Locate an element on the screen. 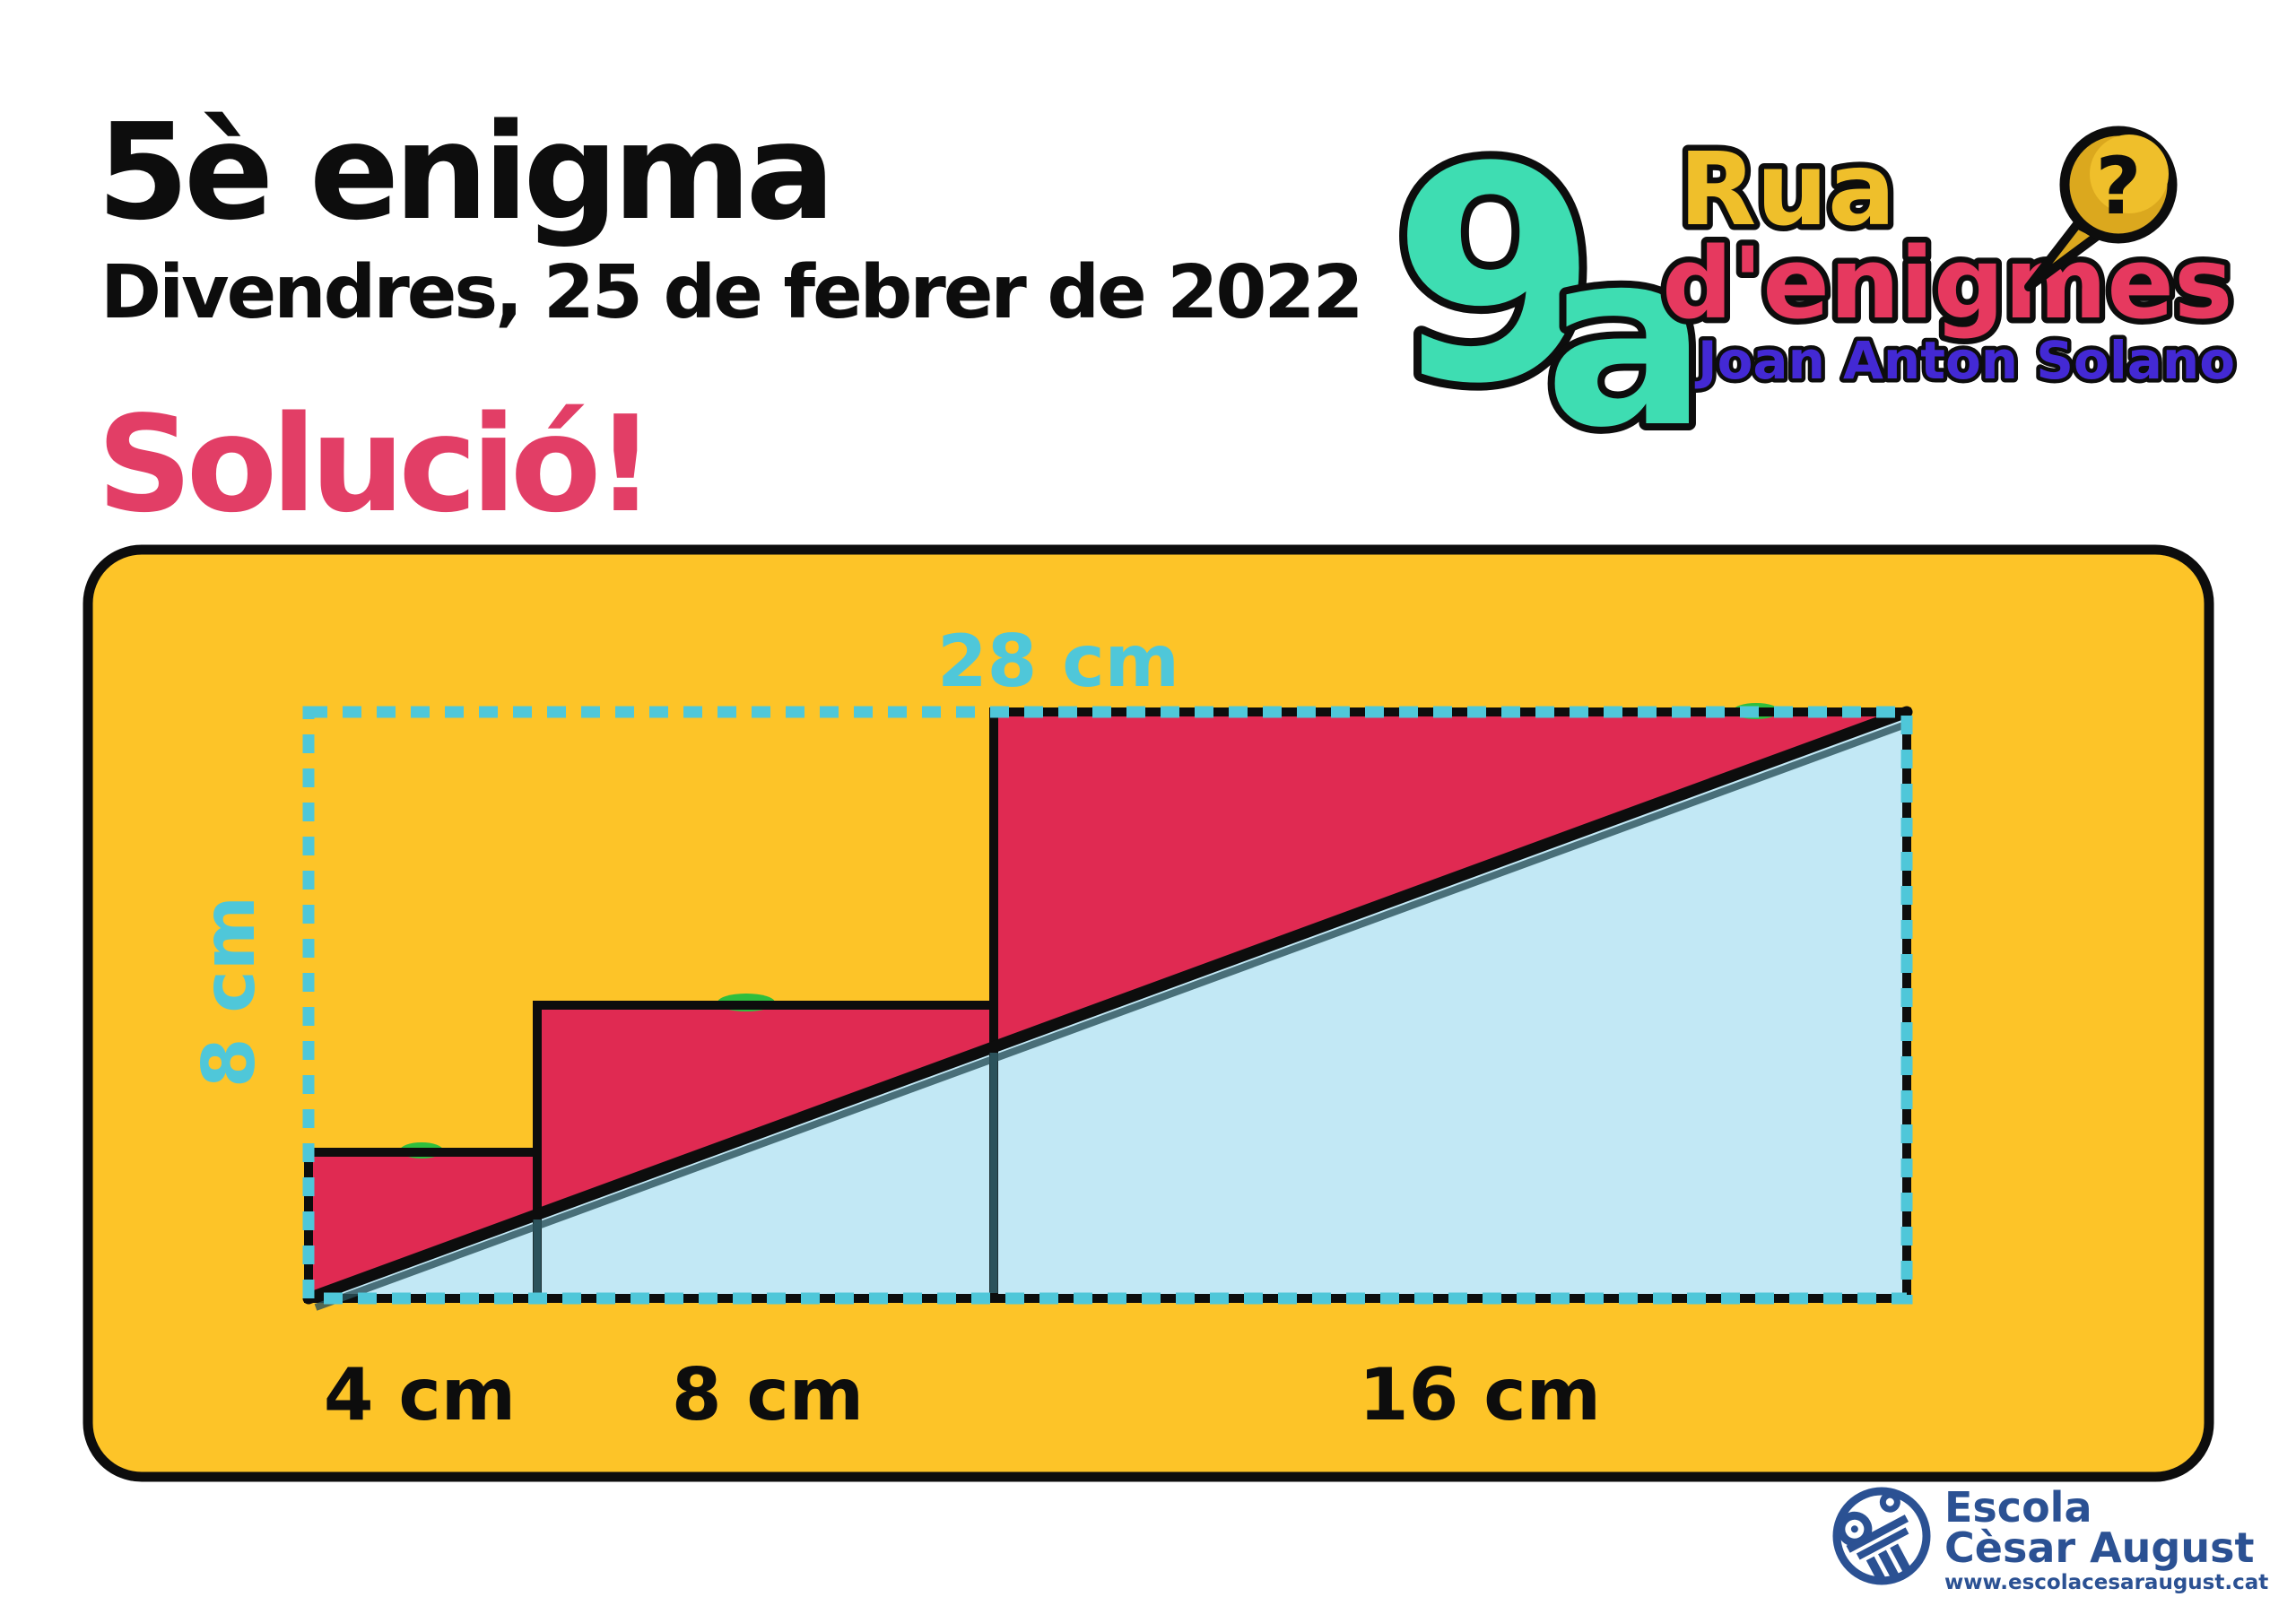 The width and height of the screenshot is (2296, 1623). label-total-width: 28 cm is located at coordinates (1058, 661).